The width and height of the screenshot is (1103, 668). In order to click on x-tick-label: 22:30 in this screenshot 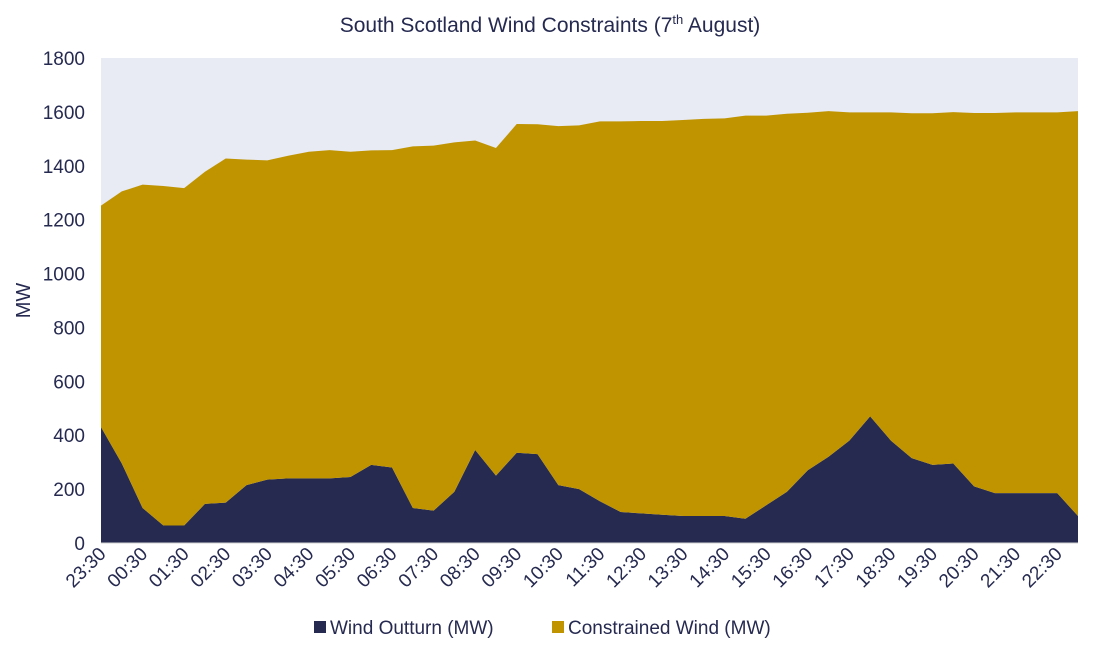, I will do `click(1042, 568)`.